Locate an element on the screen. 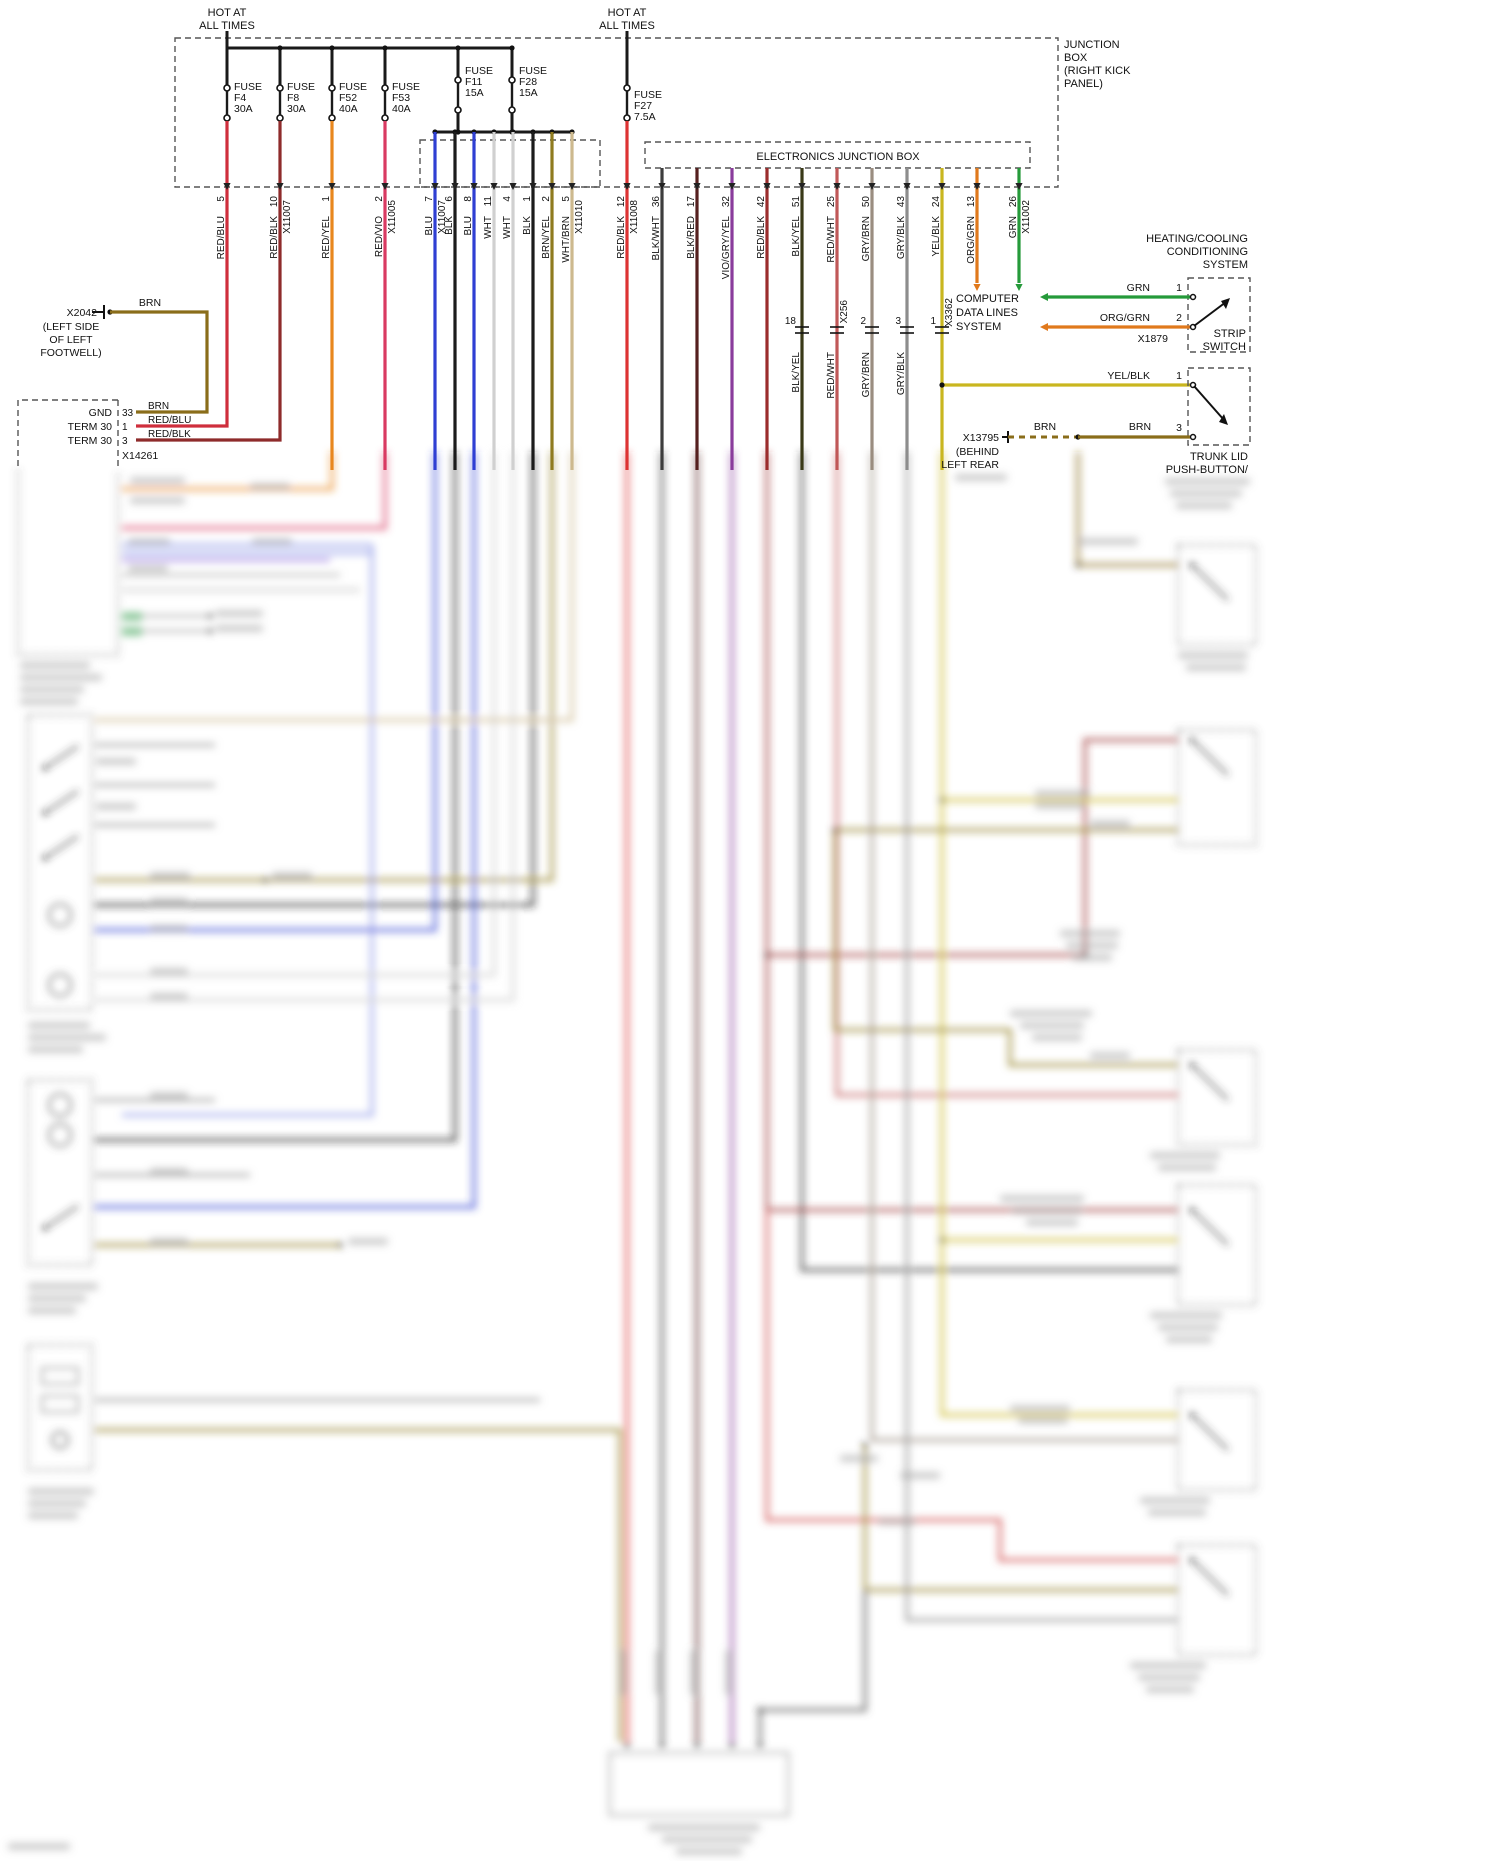 This screenshot has width=1500, height=1861. strip-switch-box is located at coordinates (1219, 315).